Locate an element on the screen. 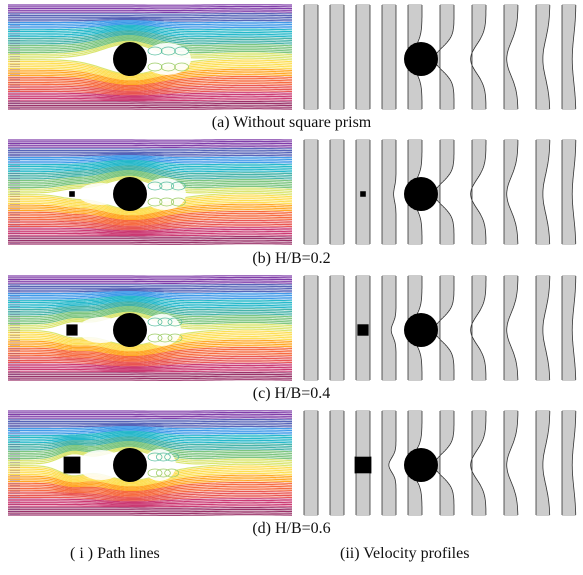 The width and height of the screenshot is (583, 575). wake-region is located at coordinates (163, 330).